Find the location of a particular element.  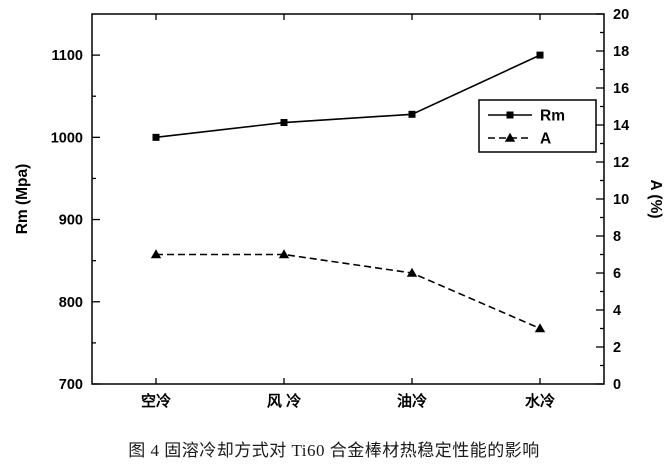

left-tick-label: 1000 is located at coordinates (67, 138).